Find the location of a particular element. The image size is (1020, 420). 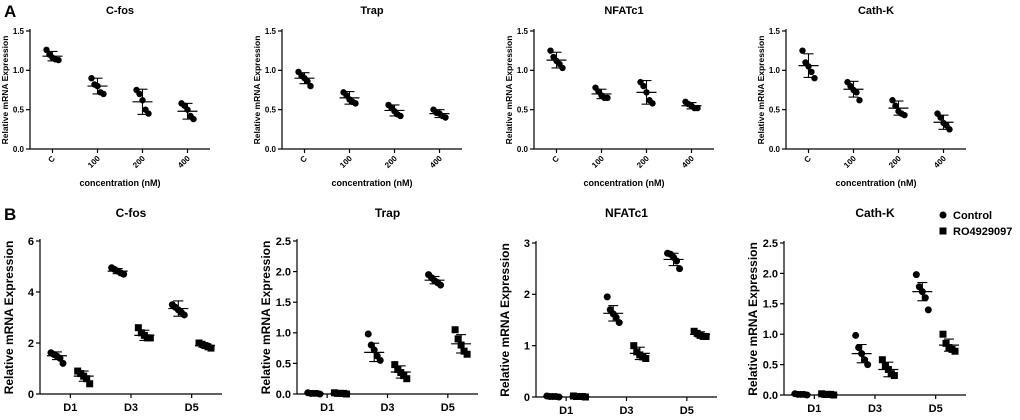

y-tick-label: 2.5 is located at coordinates (283, 242).